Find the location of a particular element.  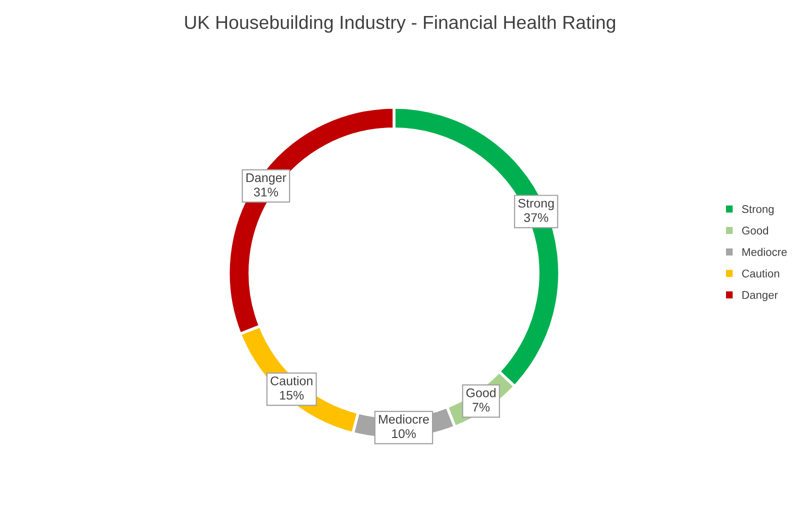

data-label: 15% is located at coordinates (292, 395).